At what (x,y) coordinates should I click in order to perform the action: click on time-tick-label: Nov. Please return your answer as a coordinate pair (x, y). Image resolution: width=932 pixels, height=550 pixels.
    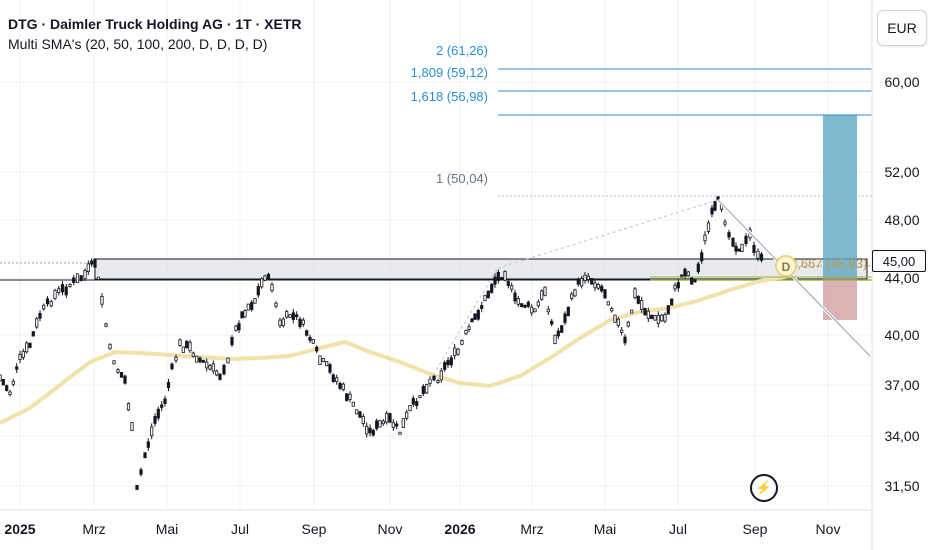
    Looking at the image, I should click on (828, 529).